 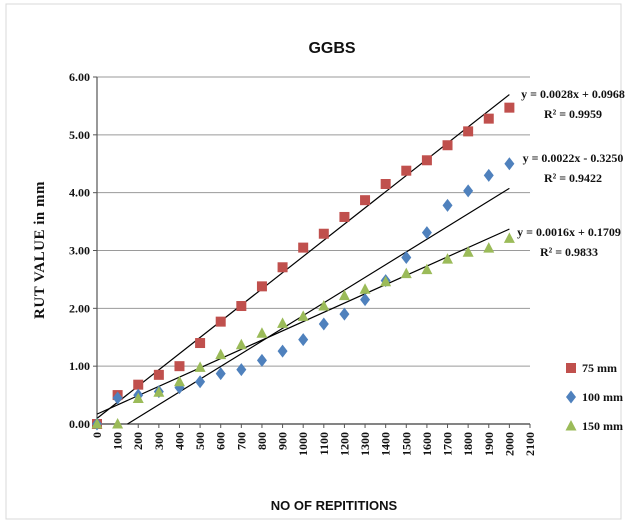 I want to click on x-tick-label: 1000, so click(x=303, y=444).